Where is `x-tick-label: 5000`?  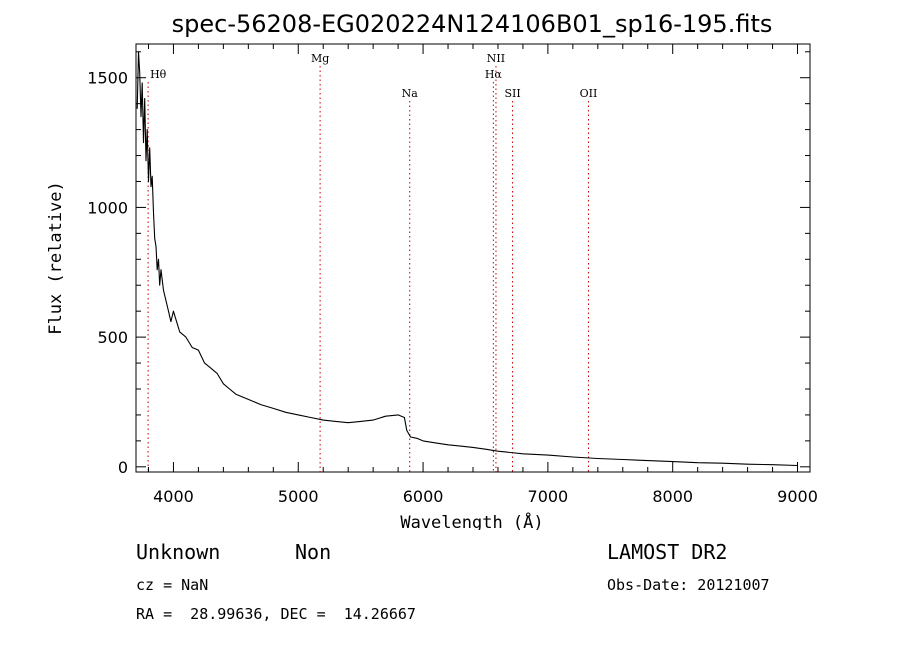
x-tick-label: 5000 is located at coordinates (298, 496).